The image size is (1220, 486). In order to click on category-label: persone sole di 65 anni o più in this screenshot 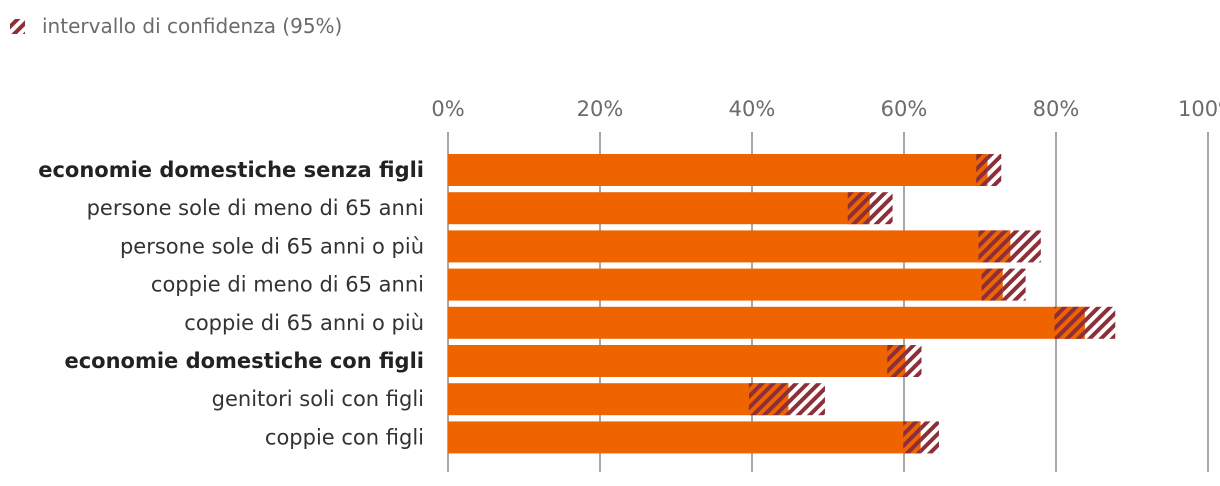, I will do `click(272, 246)`.